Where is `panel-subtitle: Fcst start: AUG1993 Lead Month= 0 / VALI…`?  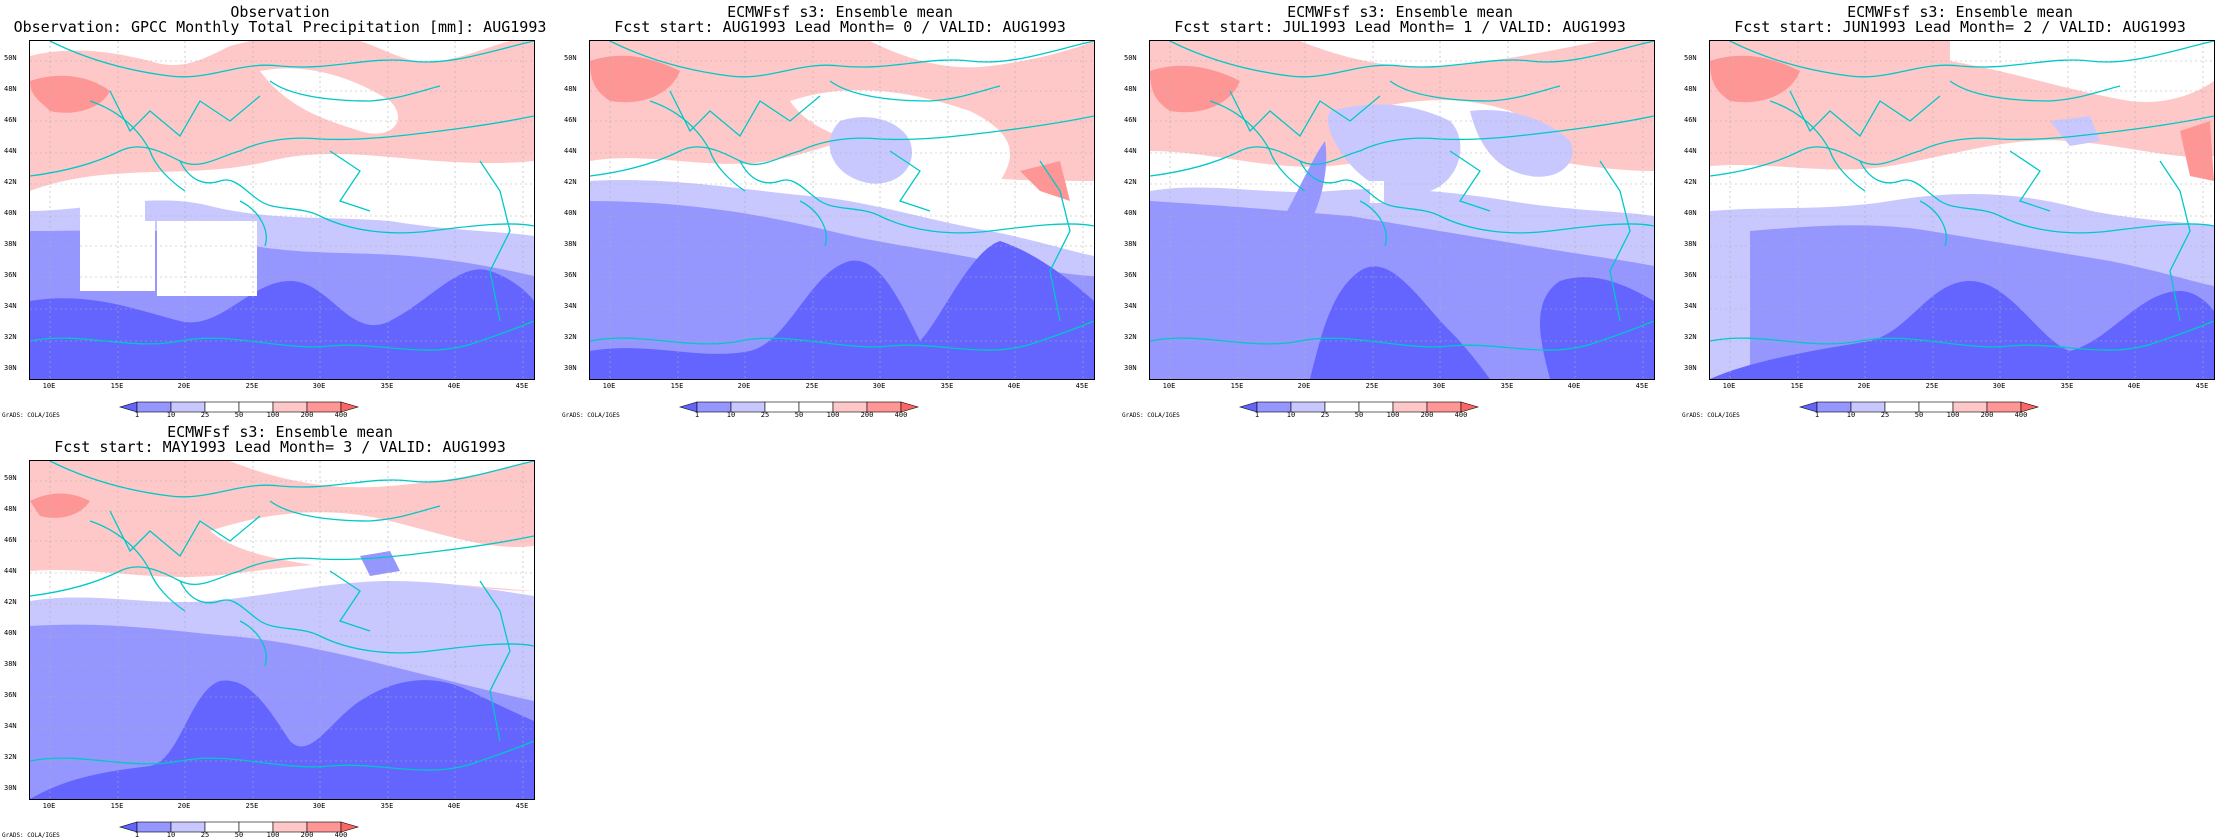
panel-subtitle: Fcst start: AUG1993 Lead Month= 0 / VALI… is located at coordinates (840, 27).